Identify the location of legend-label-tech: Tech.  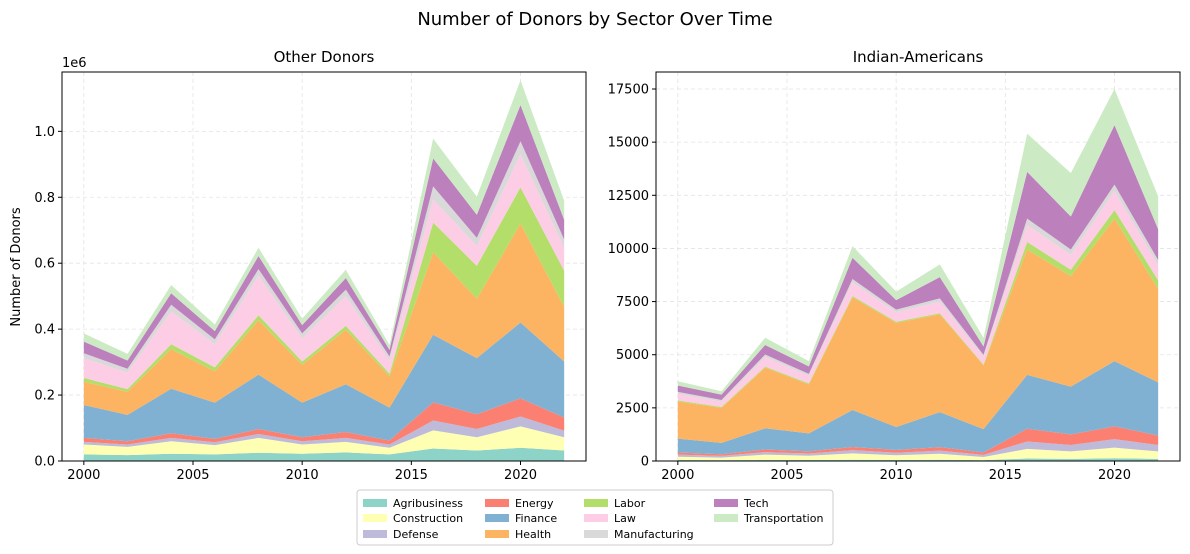
(756, 503).